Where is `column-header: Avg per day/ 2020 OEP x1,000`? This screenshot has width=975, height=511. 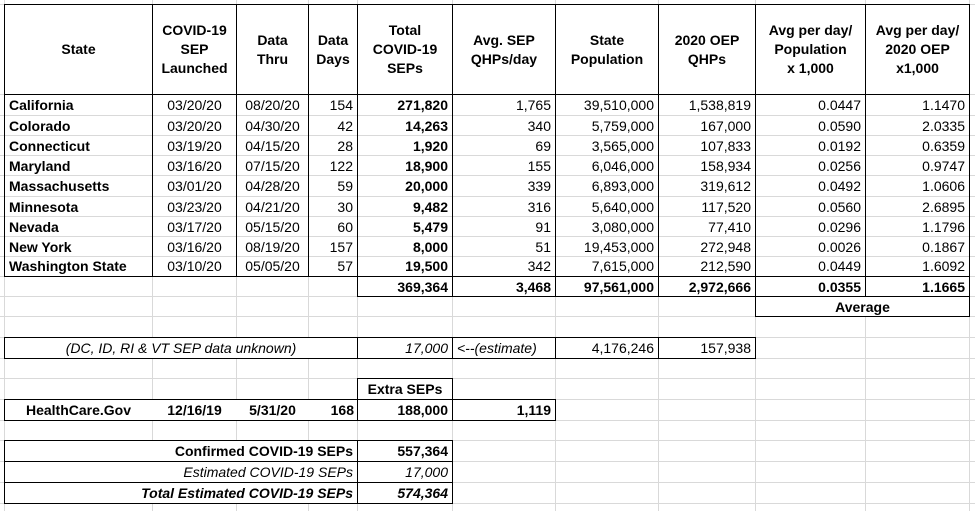 column-header: Avg per day/ 2020 OEP x1,000 is located at coordinates (917, 49).